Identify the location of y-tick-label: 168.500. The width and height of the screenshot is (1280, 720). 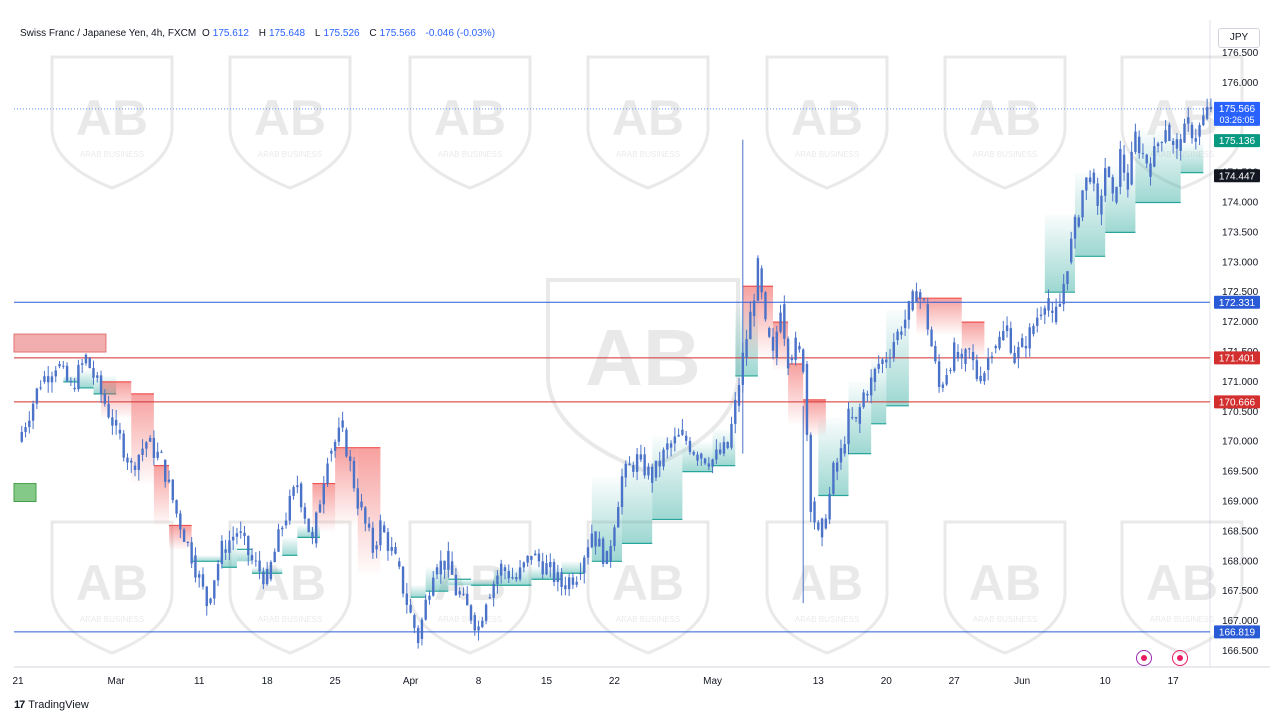
(1240, 531).